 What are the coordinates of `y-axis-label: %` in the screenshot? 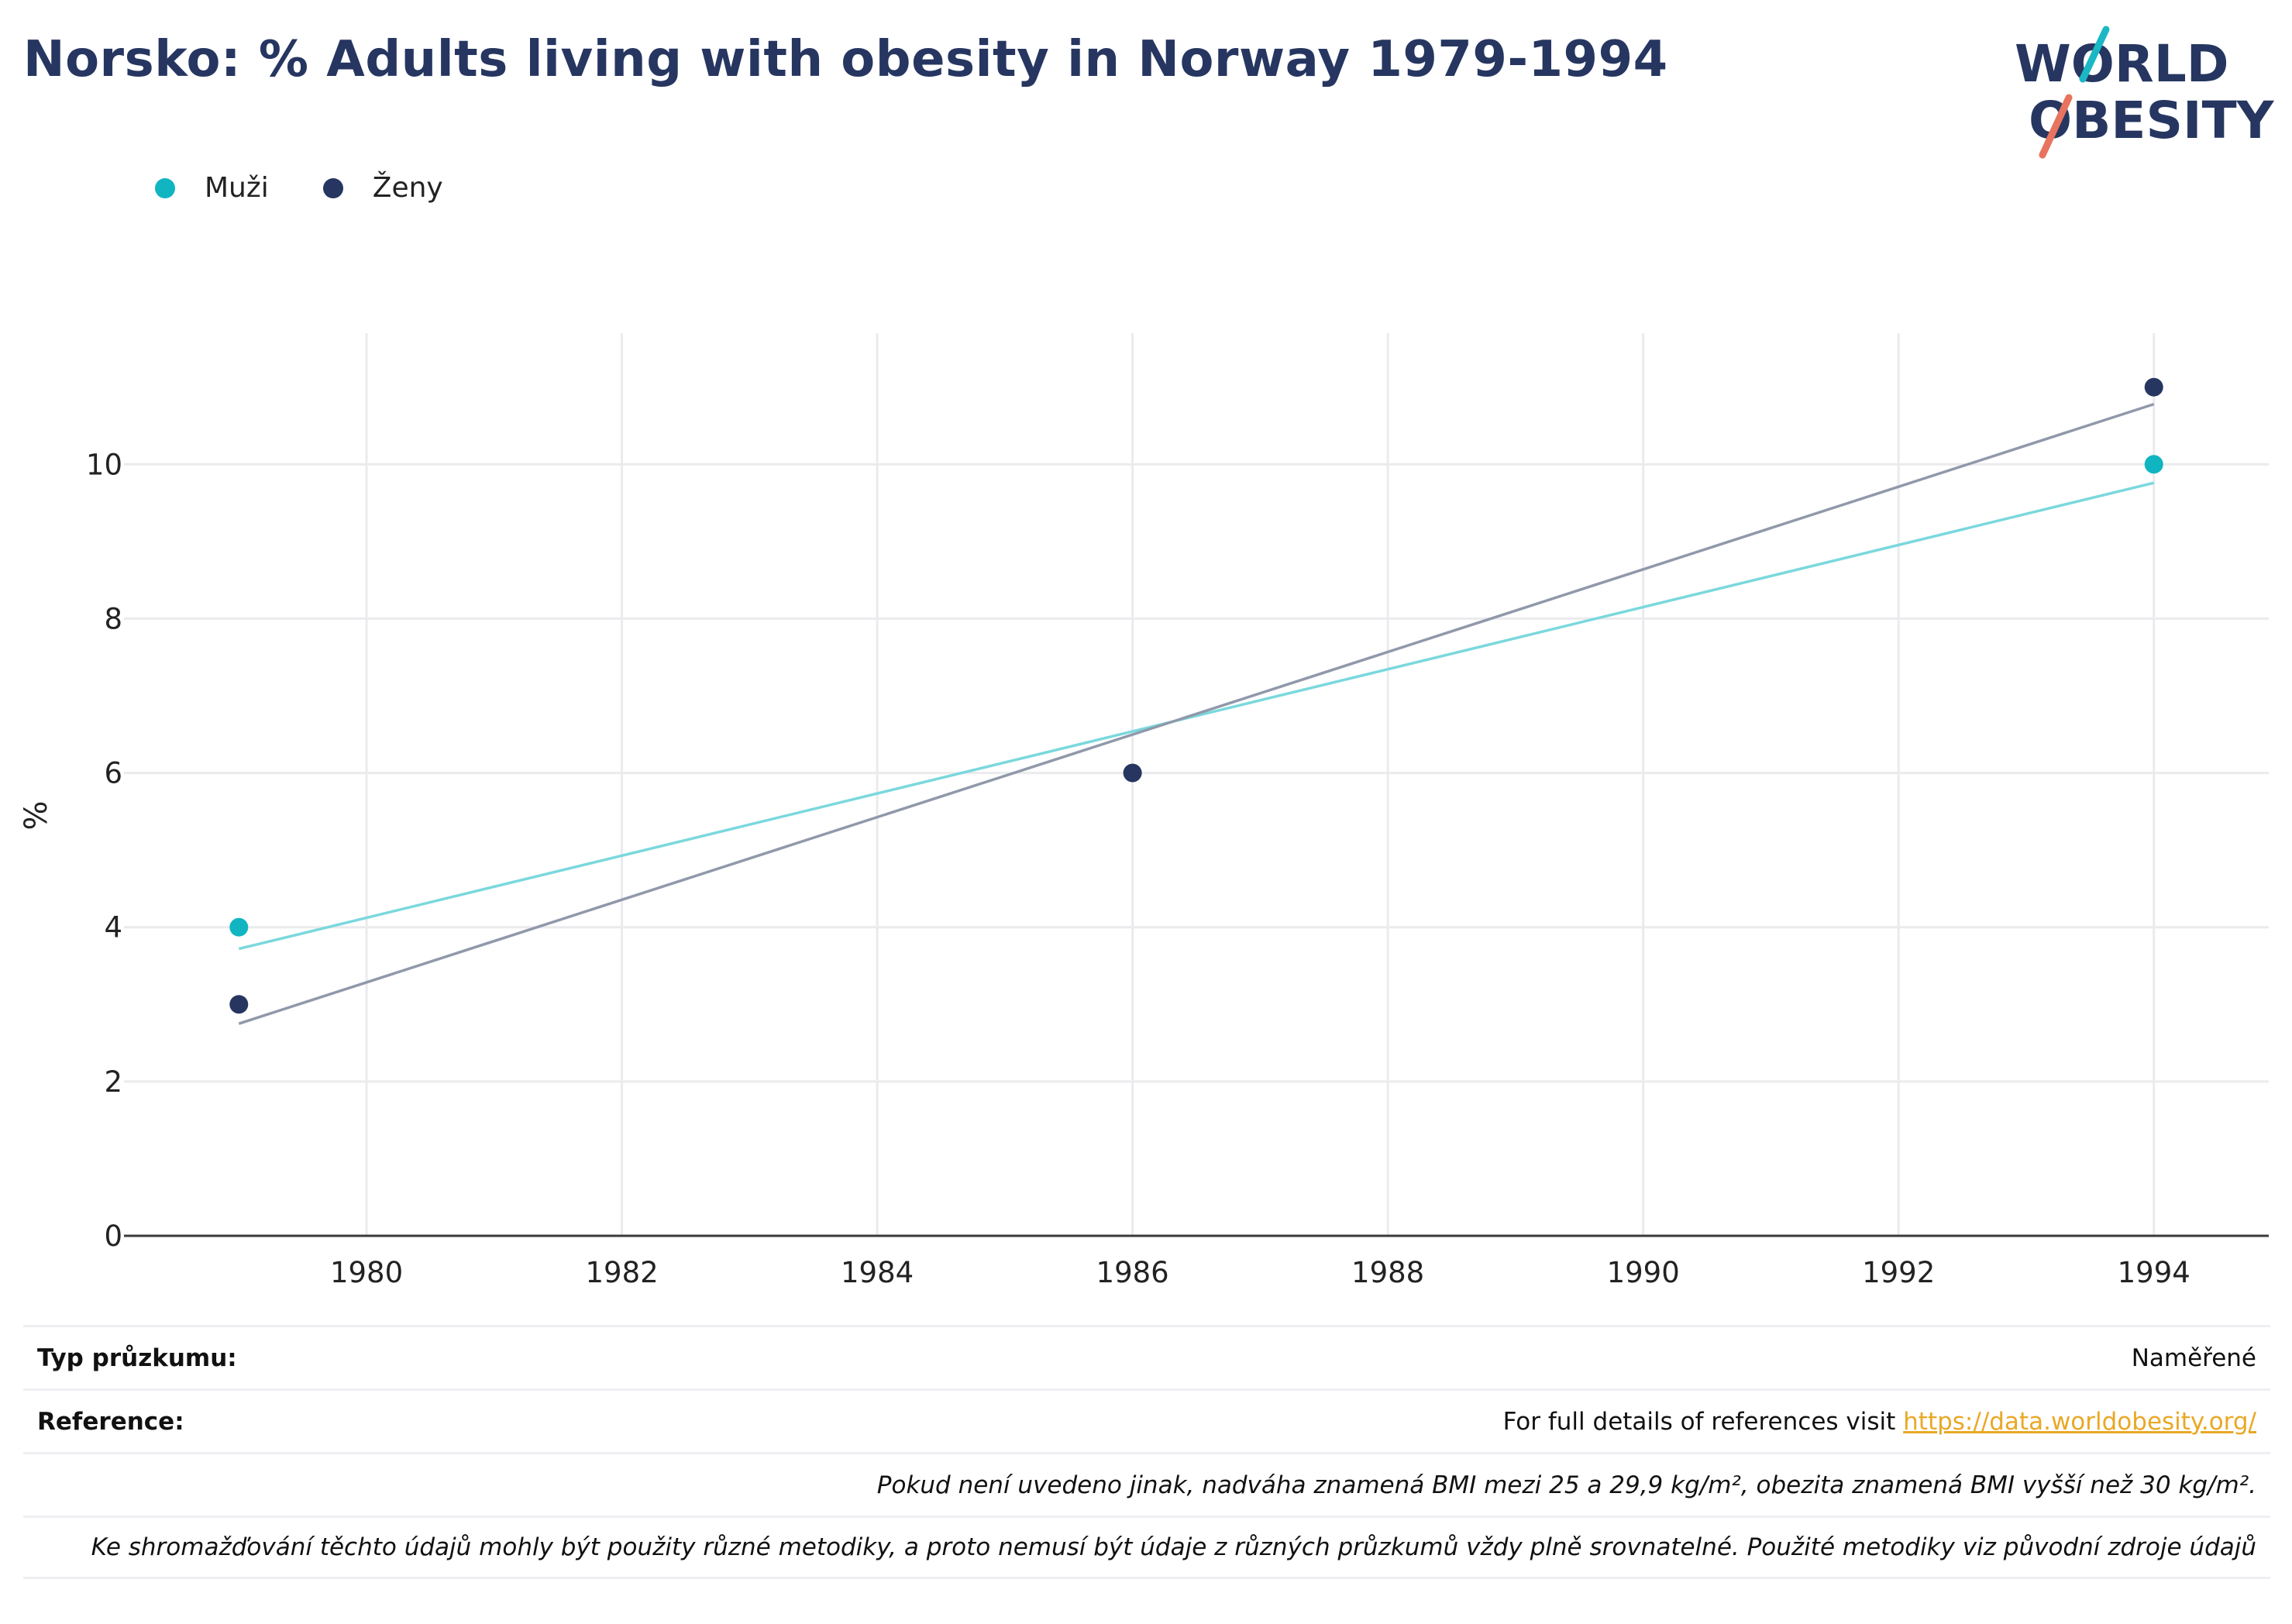 It's located at (36, 815).